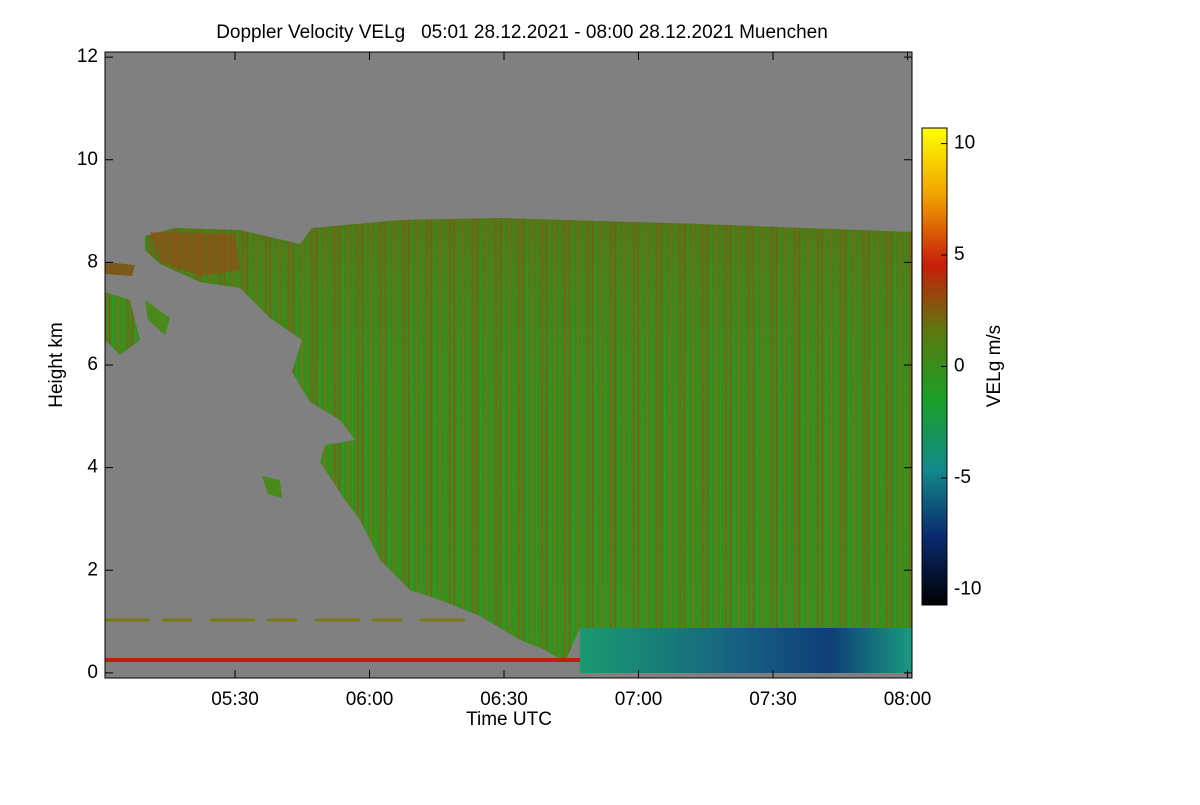 The height and width of the screenshot is (805, 1200). Describe the element at coordinates (773, 699) in the screenshot. I see `x-tick-label: 07:30` at that location.